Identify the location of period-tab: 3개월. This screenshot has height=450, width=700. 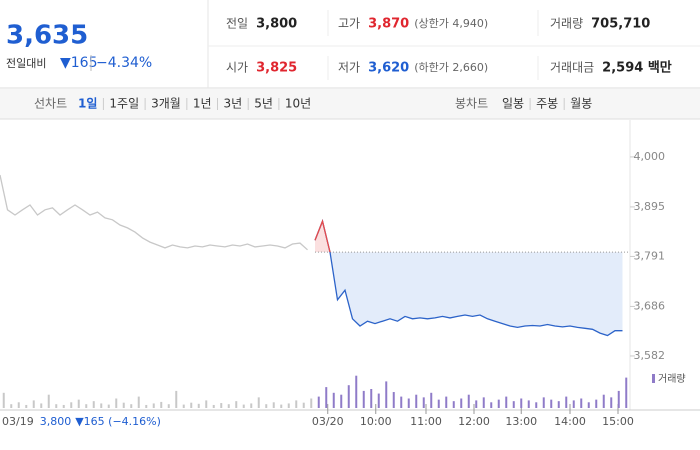
(166, 104).